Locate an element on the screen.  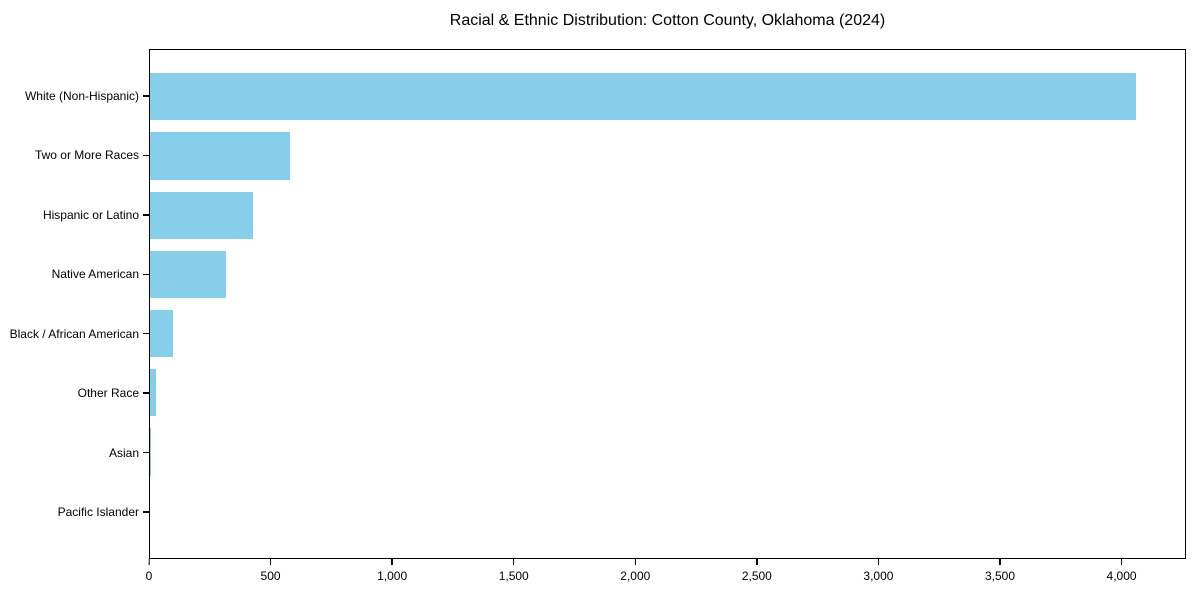
x-tick-1500: 1,500 is located at coordinates (514, 571).